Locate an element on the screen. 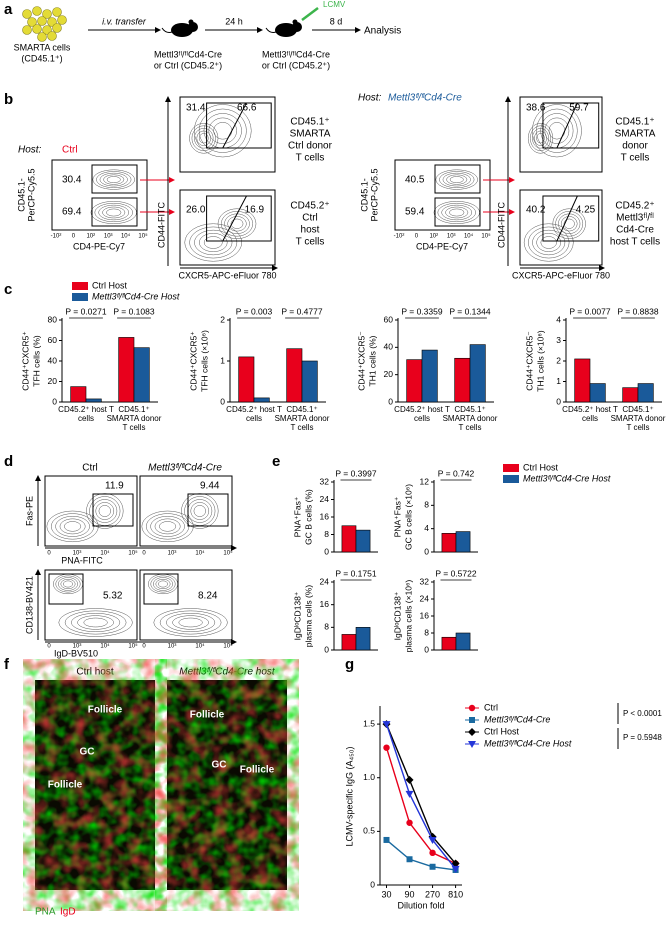  axis-title: PerCP-Cy5.5 is located at coordinates (374, 194).